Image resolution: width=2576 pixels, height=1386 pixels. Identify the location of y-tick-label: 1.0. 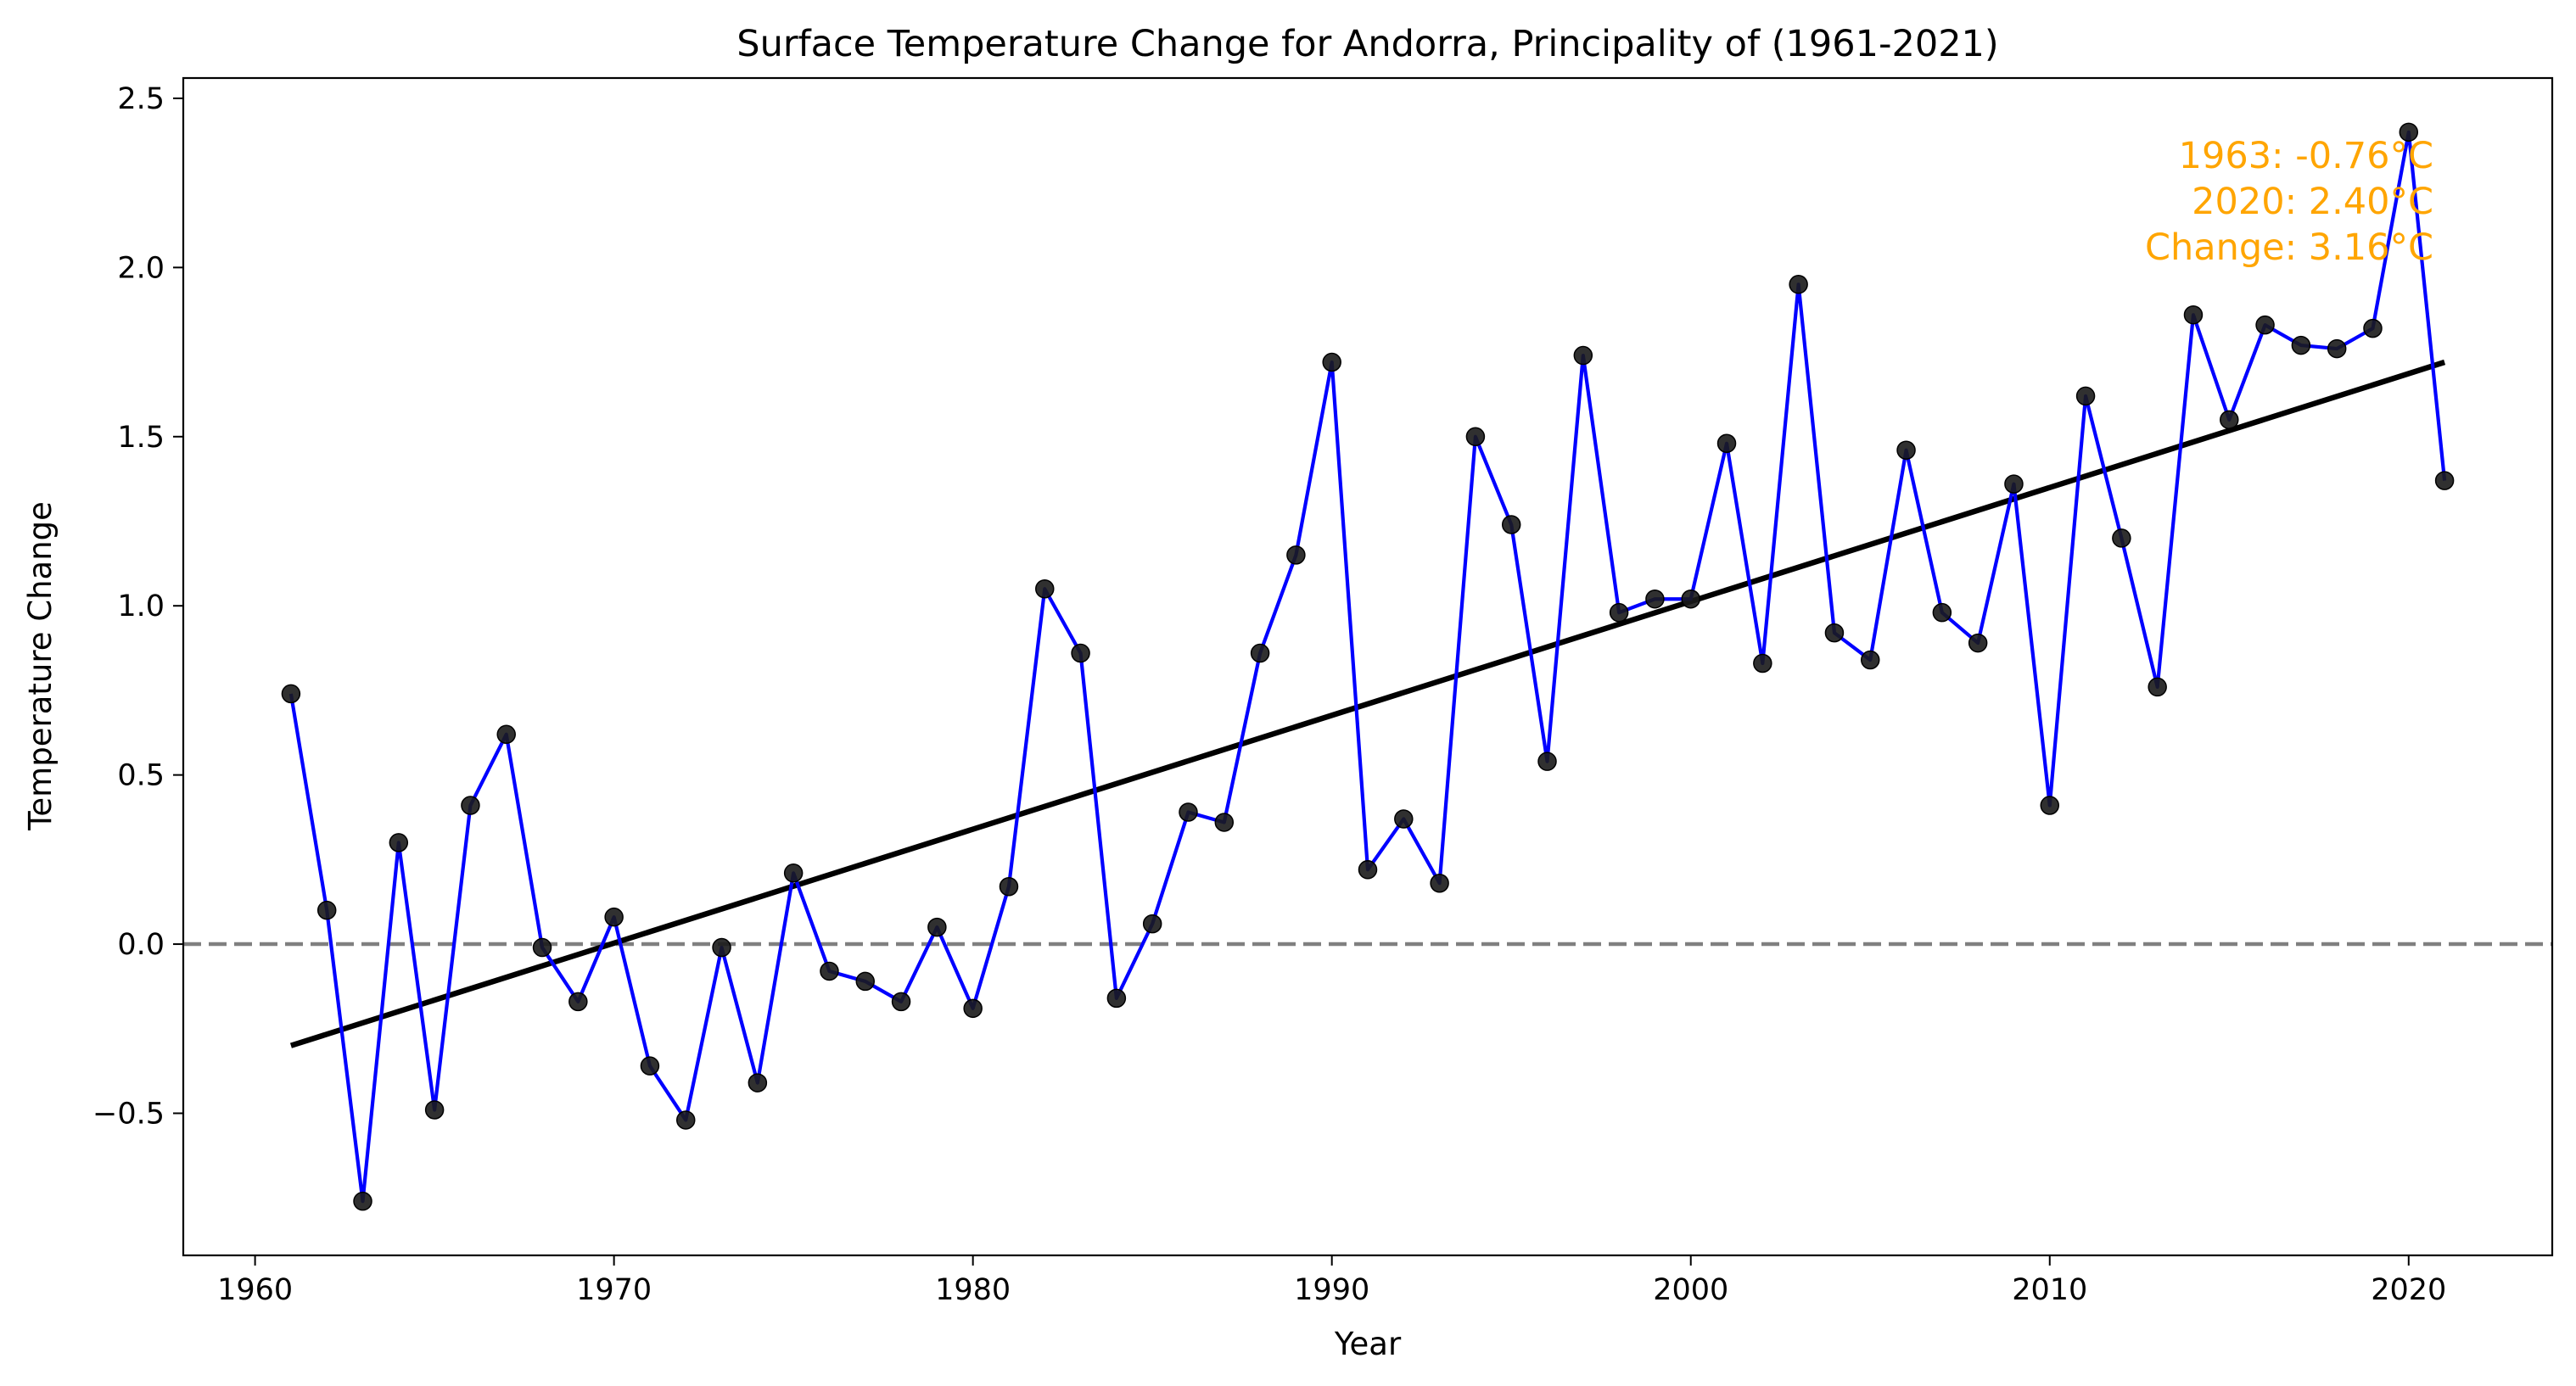
(141, 606).